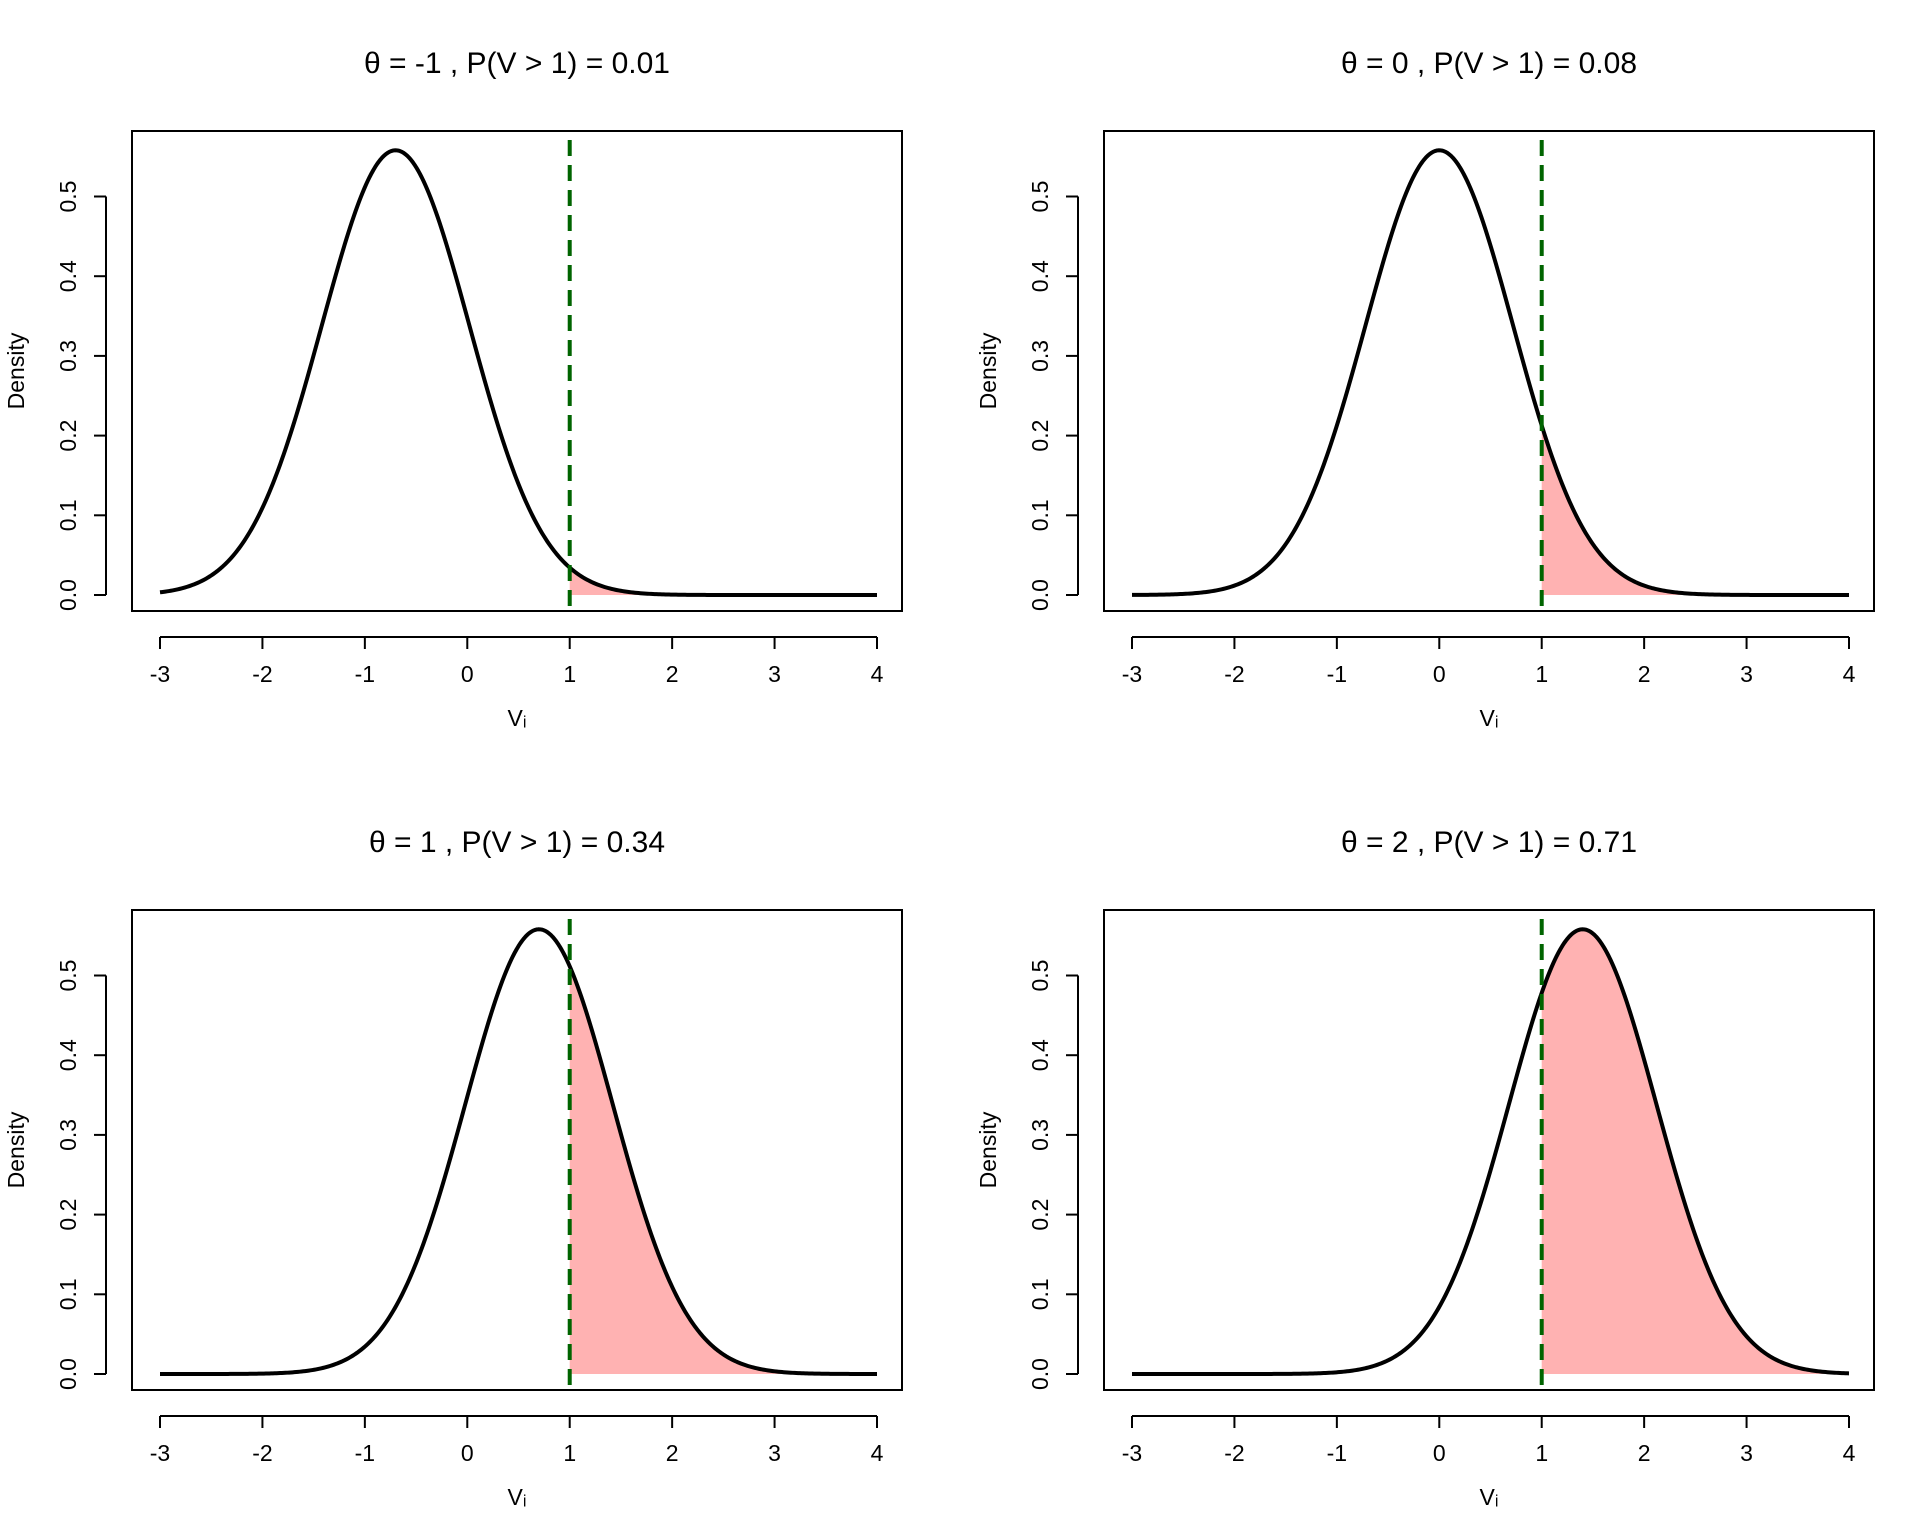 The image size is (1920, 1536). Describe the element at coordinates (1489, 842) in the screenshot. I see `panel-title: θ = 2 , P(V > 1) = 0.71` at that location.